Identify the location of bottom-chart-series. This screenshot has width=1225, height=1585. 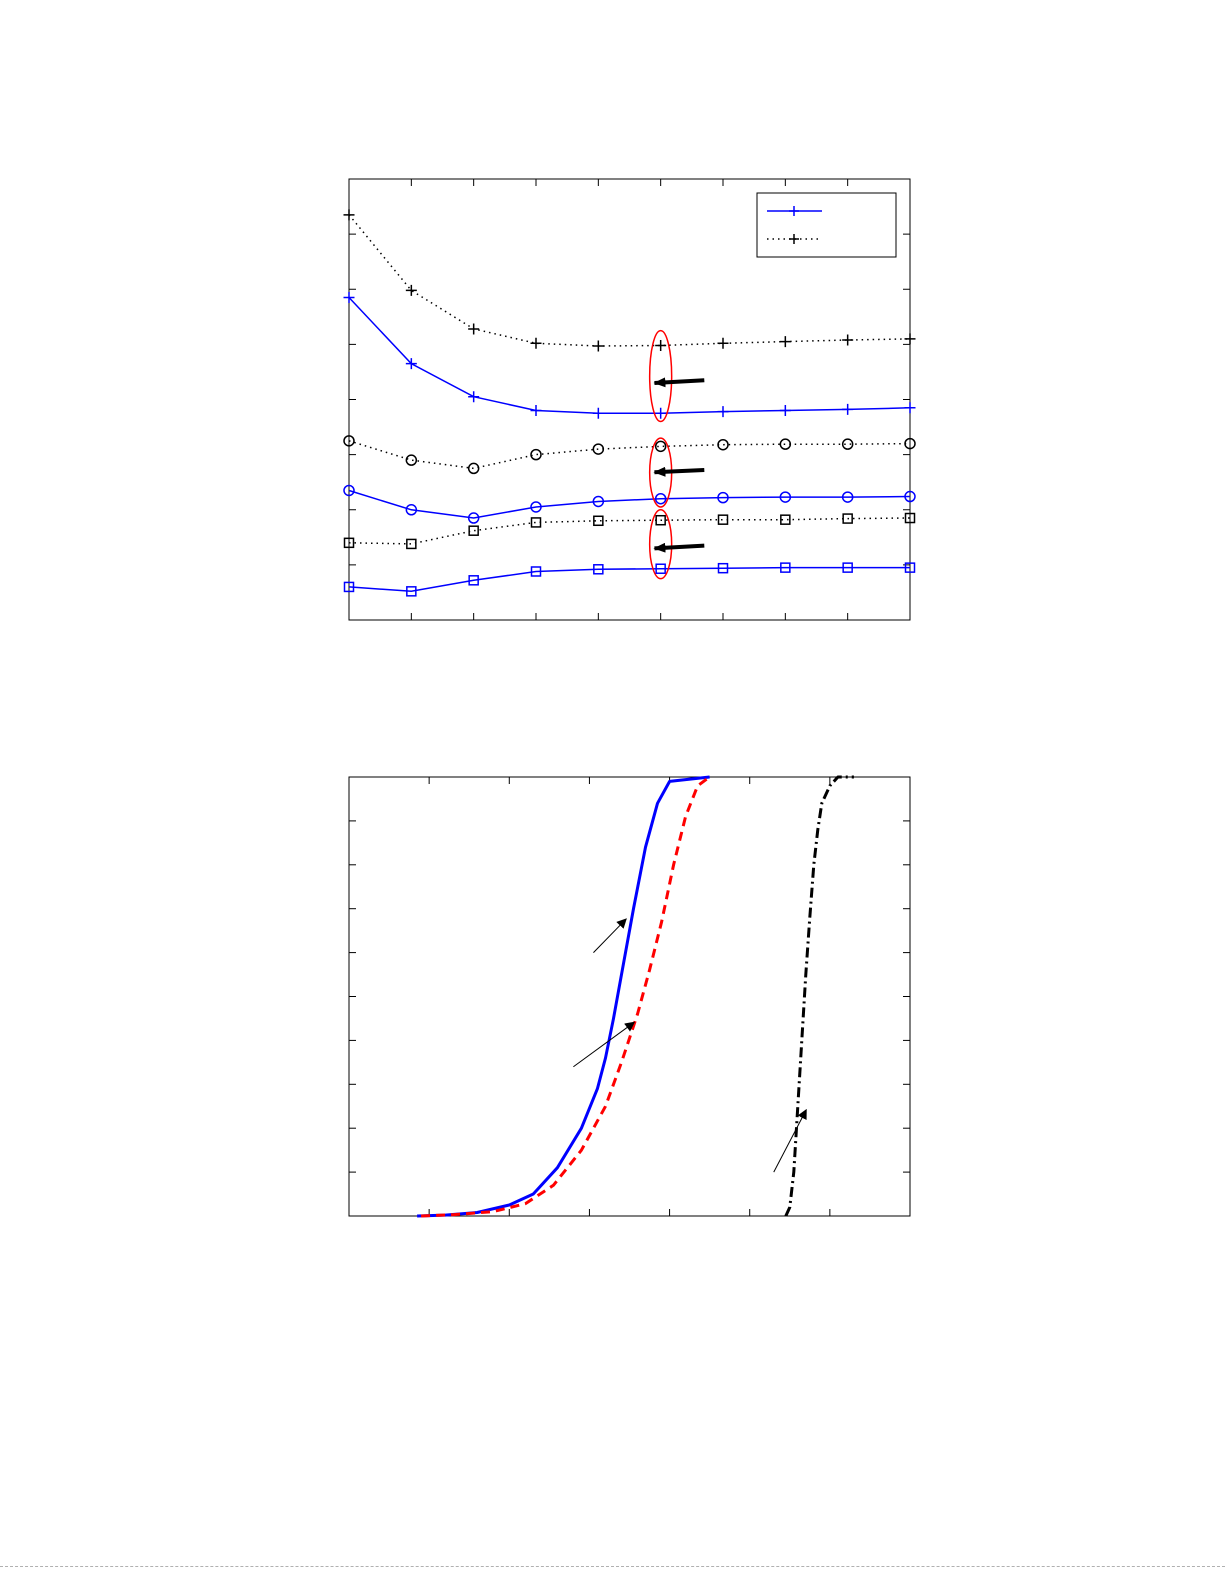
(635, 996).